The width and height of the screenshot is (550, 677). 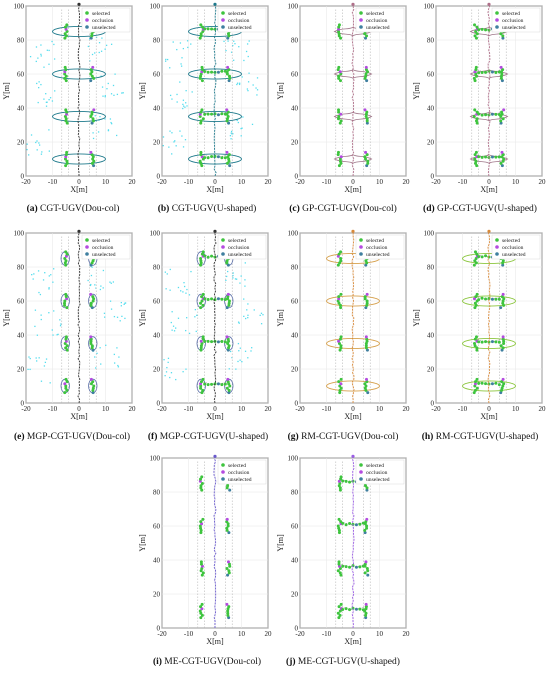 I want to click on y-tick-label: 0, so click(x=433, y=404).